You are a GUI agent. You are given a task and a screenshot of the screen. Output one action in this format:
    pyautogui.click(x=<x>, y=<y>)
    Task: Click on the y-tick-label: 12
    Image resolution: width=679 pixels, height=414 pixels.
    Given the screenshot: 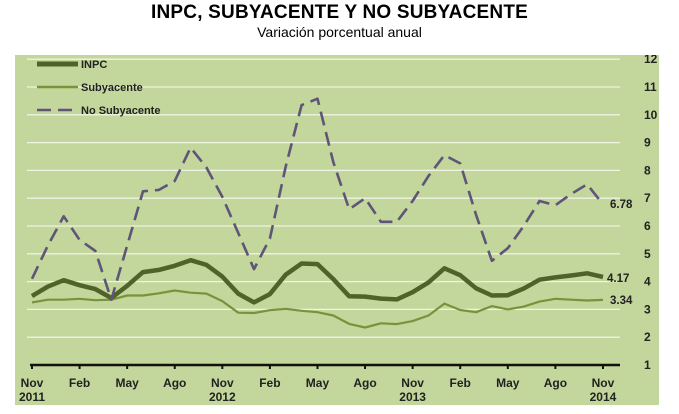 What is the action you would take?
    pyautogui.click(x=651, y=60)
    